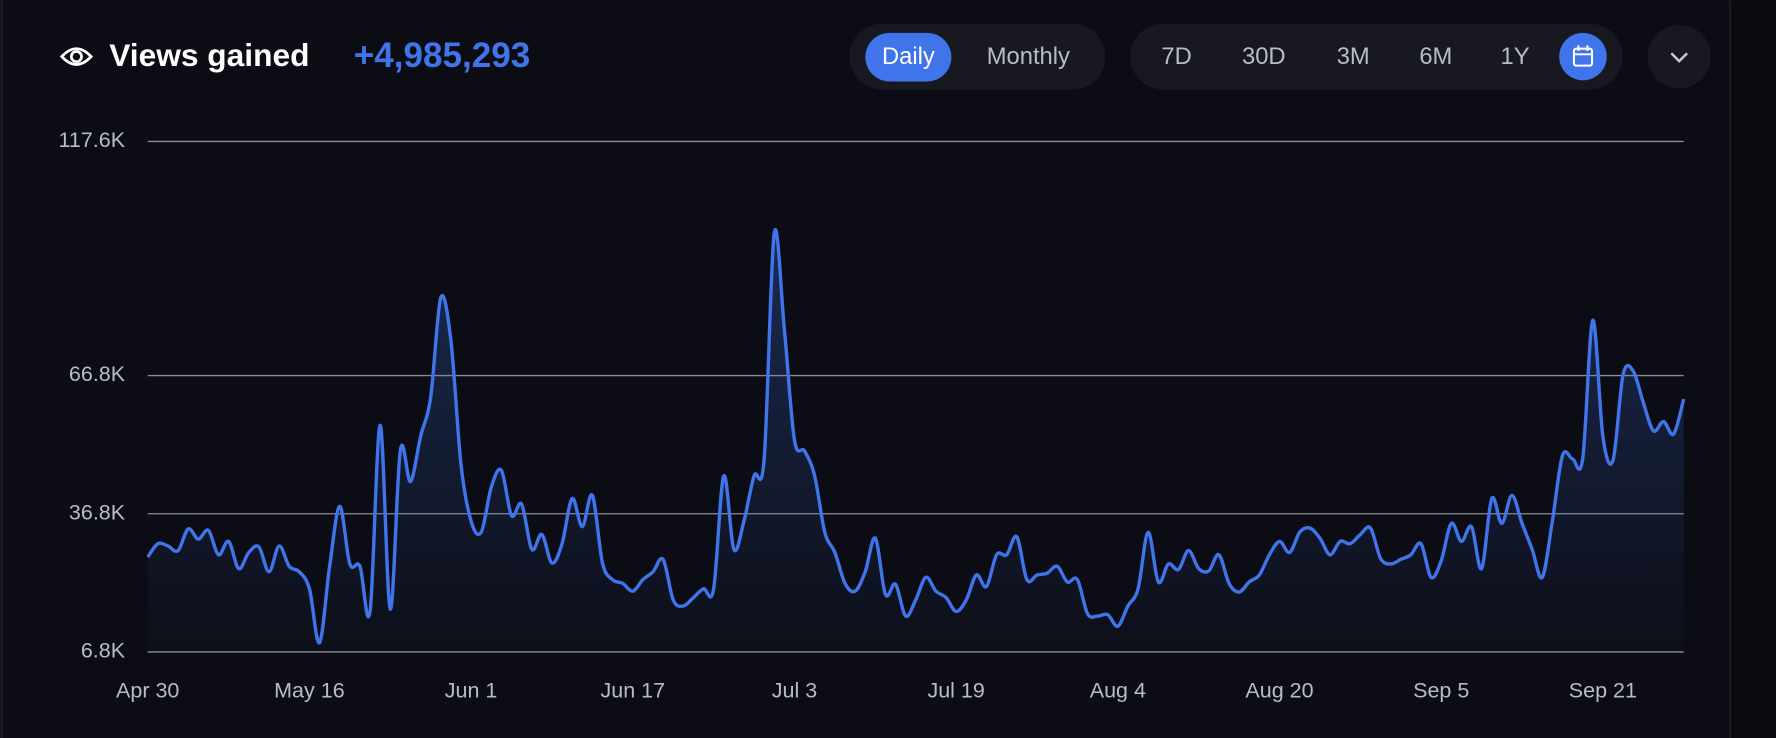  Describe the element at coordinates (1435, 56) in the screenshot. I see `range-option: 6M` at that location.